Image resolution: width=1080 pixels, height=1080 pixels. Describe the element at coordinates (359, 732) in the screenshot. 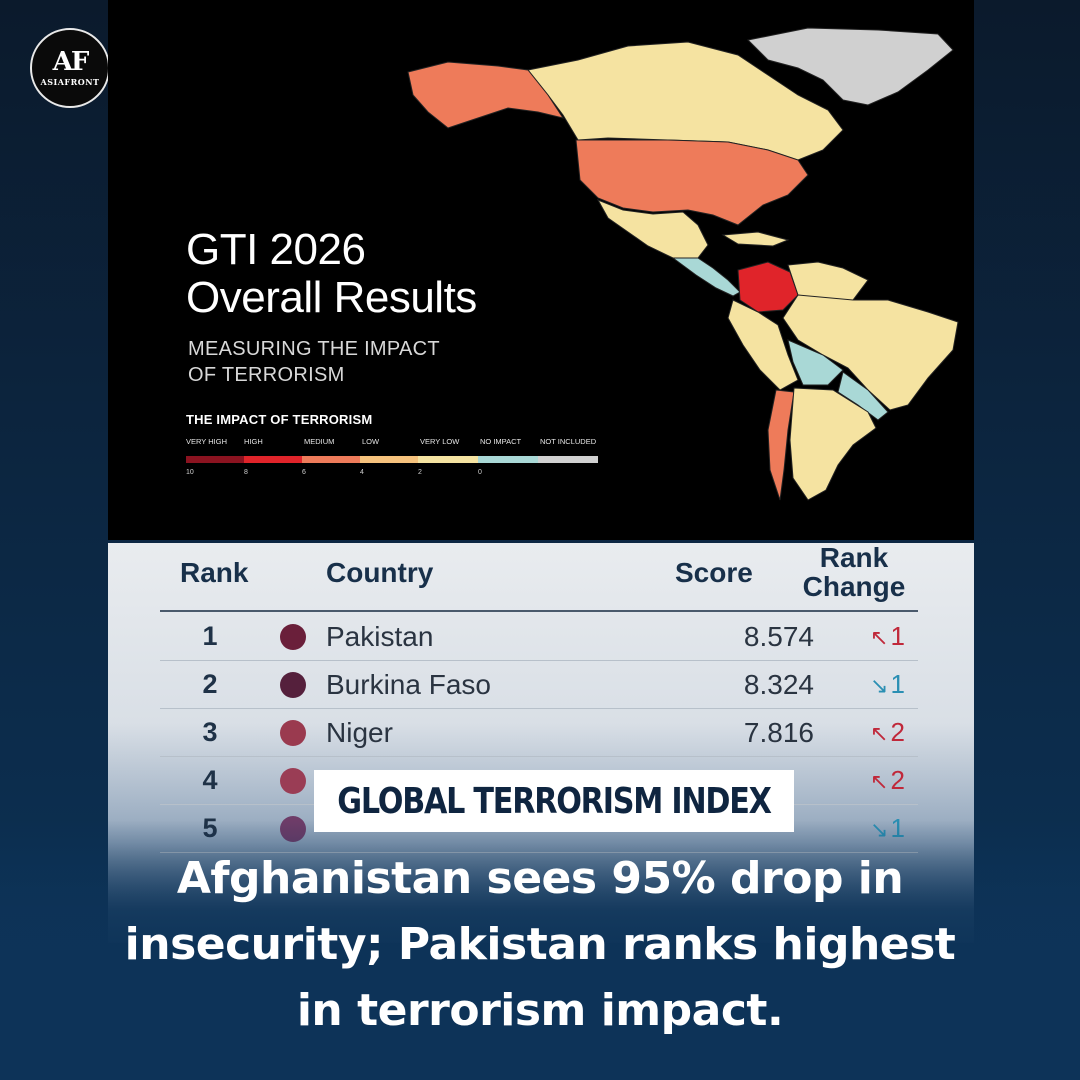

I see `row-country: Niger` at that location.